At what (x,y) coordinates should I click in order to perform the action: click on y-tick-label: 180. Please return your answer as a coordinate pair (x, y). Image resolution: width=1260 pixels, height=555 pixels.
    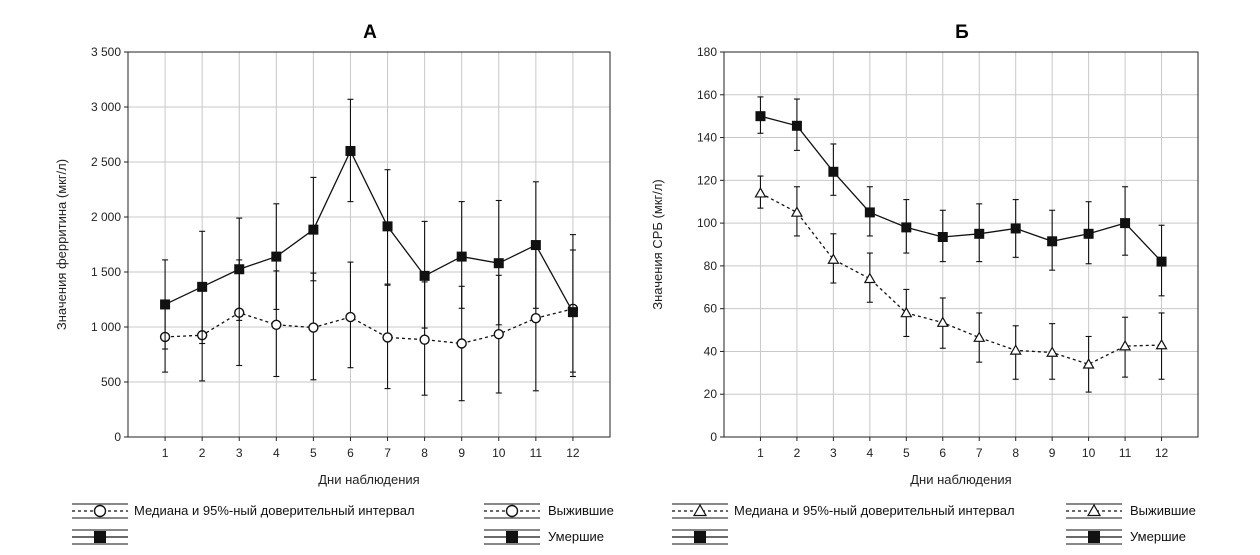
    Looking at the image, I should click on (707, 52).